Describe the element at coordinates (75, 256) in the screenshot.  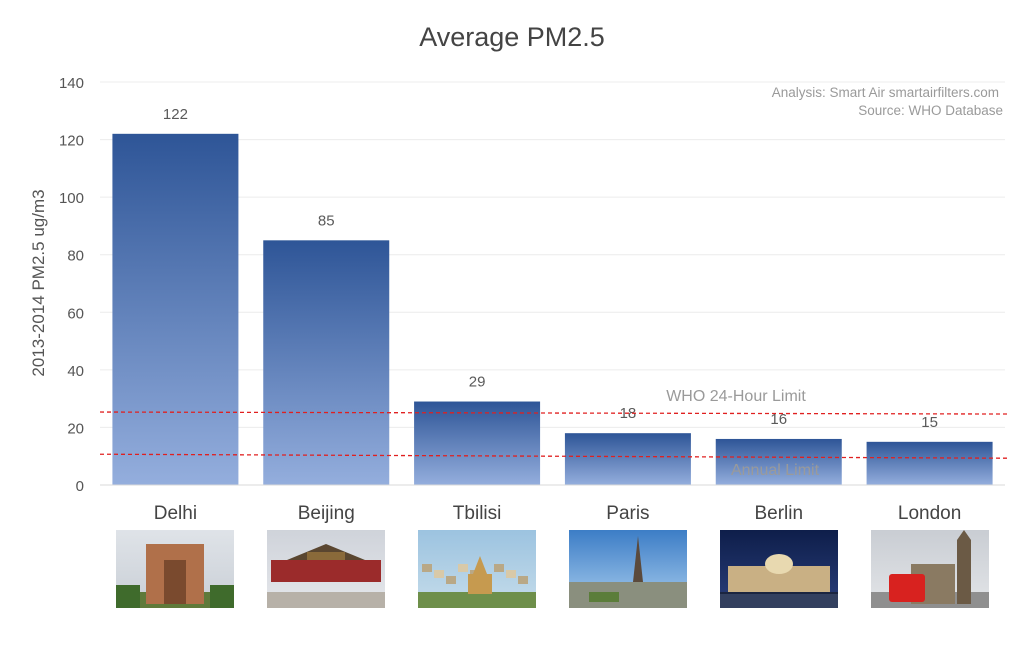
I see `y-tick-label: 80` at that location.